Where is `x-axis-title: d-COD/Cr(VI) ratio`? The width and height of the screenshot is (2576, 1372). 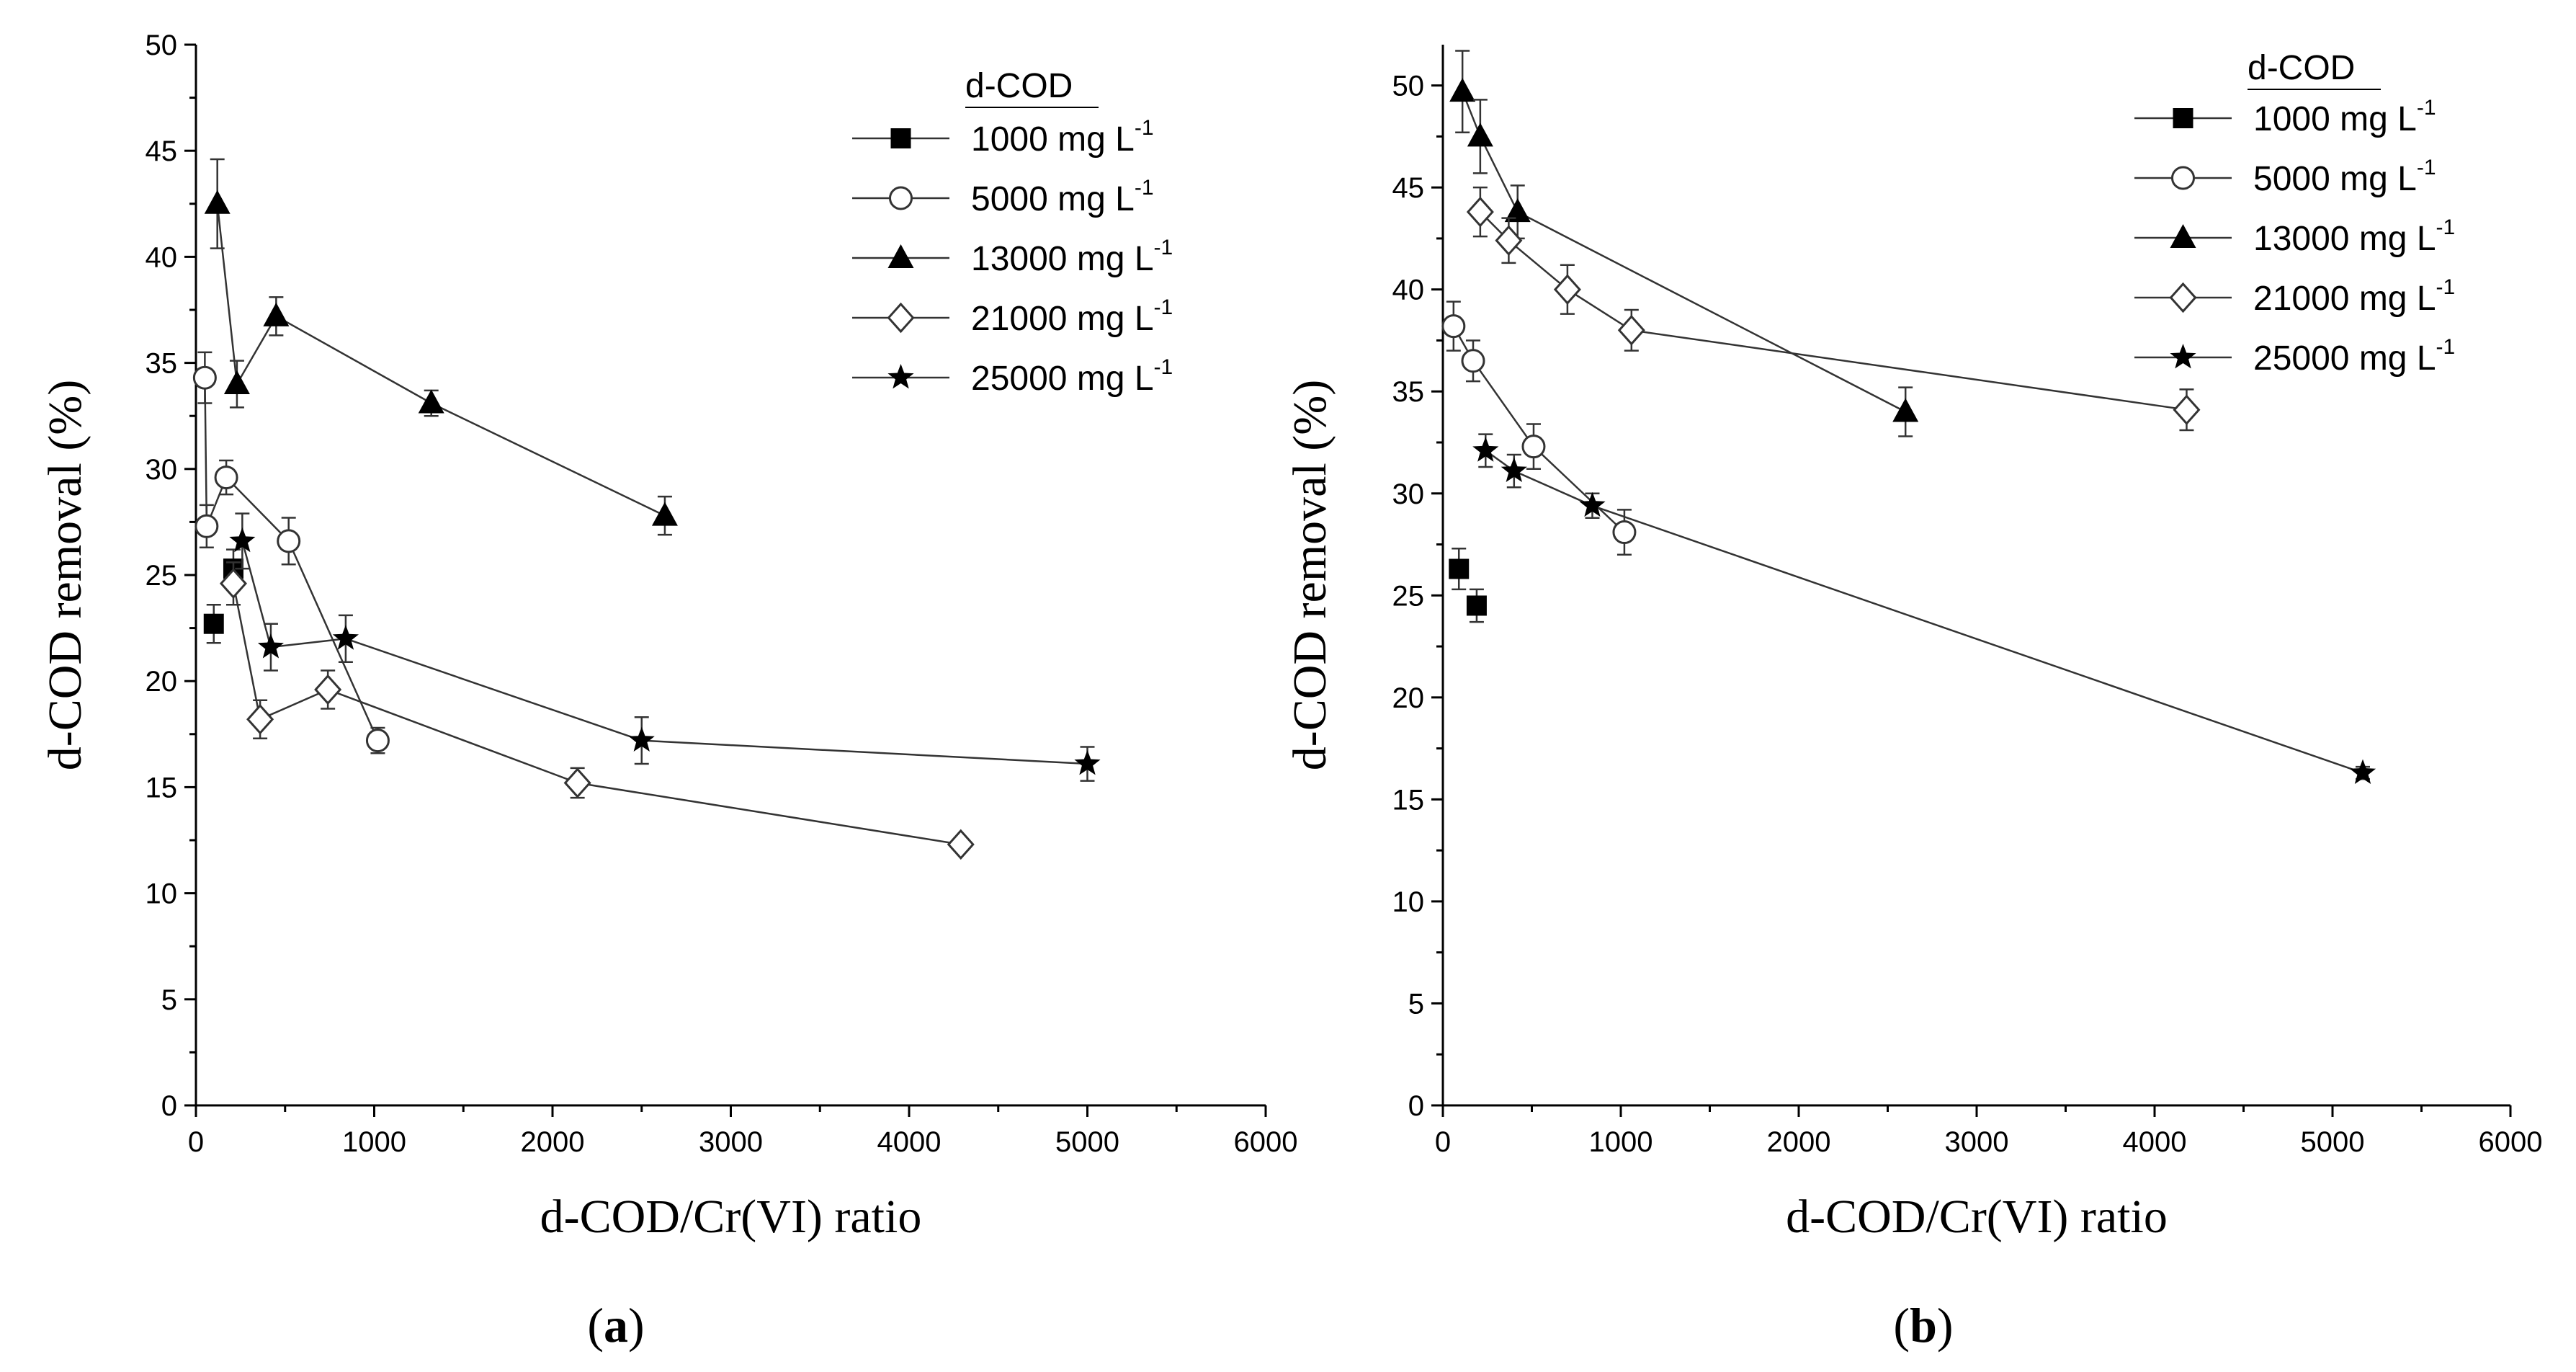
x-axis-title: d-COD/Cr(VI) ratio is located at coordinates (1977, 1216).